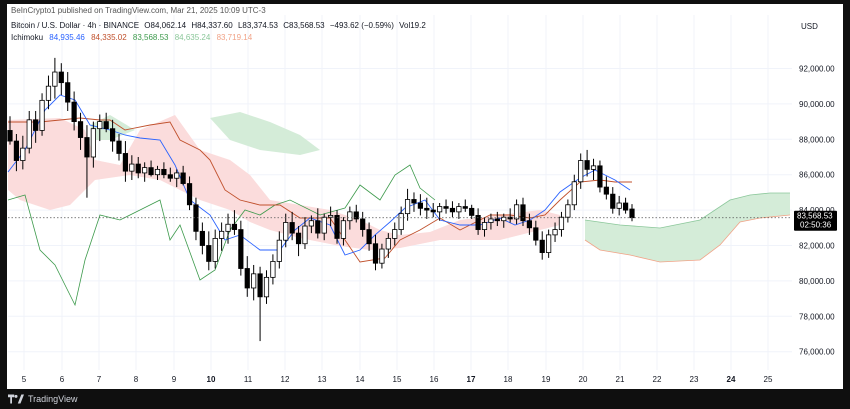 This screenshot has width=850, height=409. What do you see at coordinates (434, 379) in the screenshot?
I see `x-axis-tick-label: 16` at bounding box center [434, 379].